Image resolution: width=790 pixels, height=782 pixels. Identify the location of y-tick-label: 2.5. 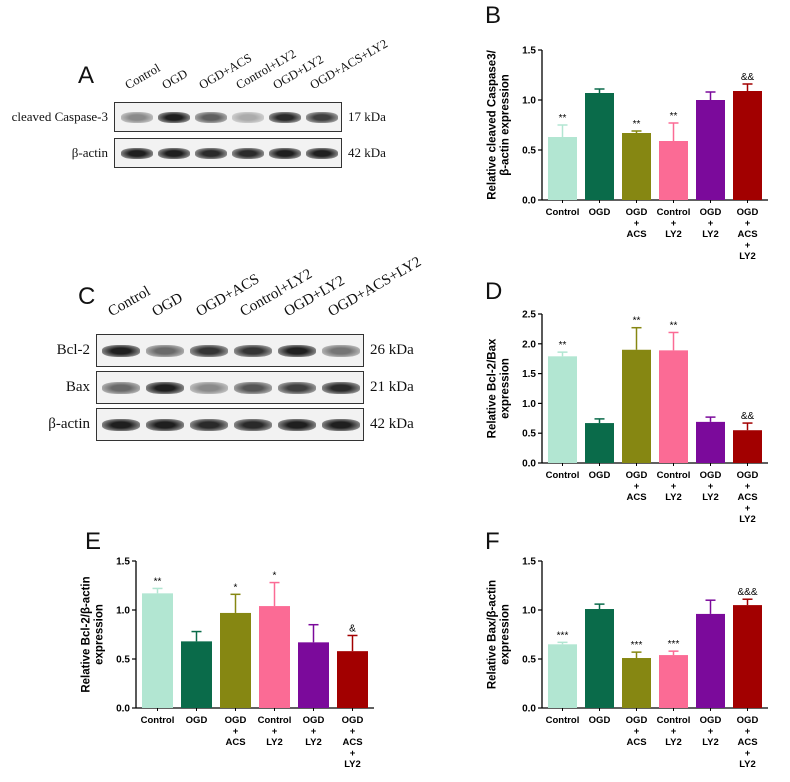
(529, 315).